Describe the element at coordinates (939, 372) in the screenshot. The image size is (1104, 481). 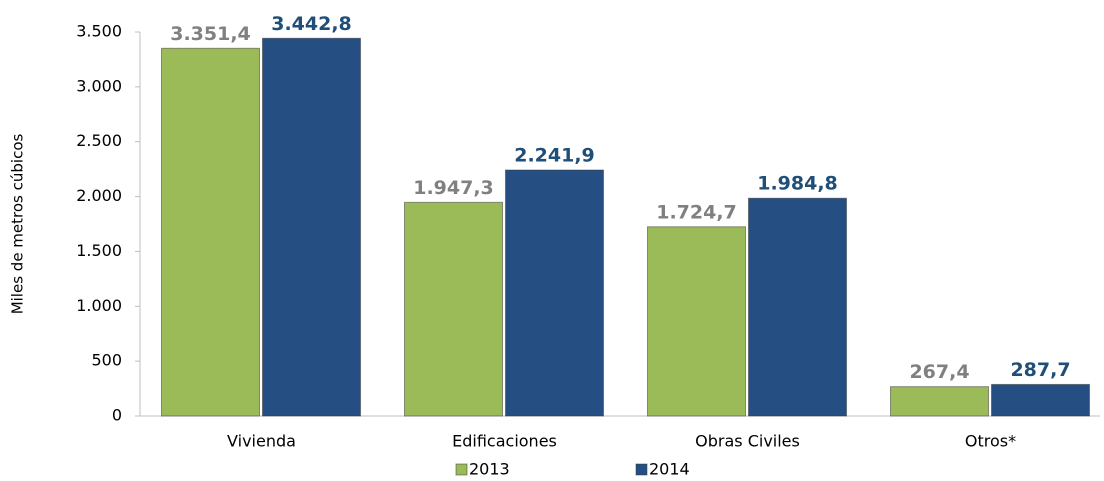
I see `value-label: 267,4` at that location.